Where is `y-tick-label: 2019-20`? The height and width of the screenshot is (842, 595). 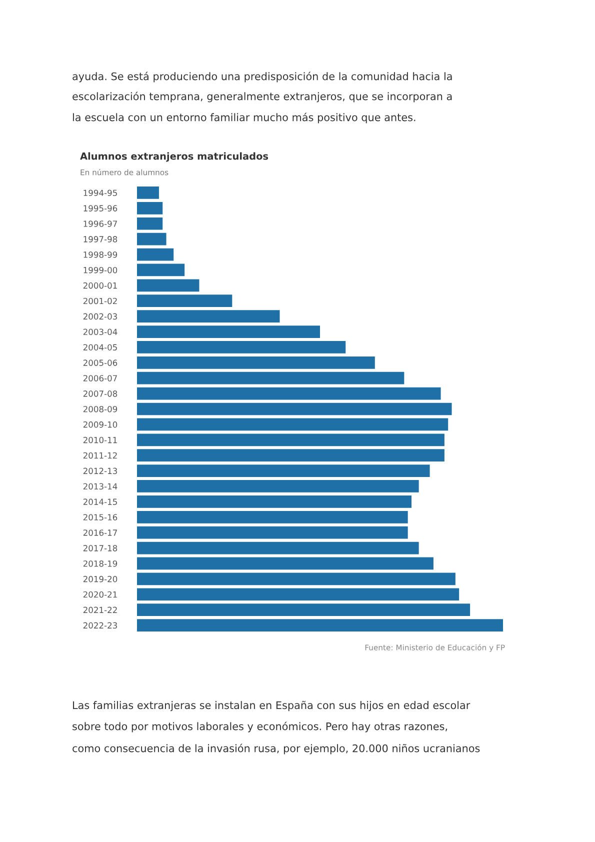 y-tick-label: 2019-20 is located at coordinates (100, 579).